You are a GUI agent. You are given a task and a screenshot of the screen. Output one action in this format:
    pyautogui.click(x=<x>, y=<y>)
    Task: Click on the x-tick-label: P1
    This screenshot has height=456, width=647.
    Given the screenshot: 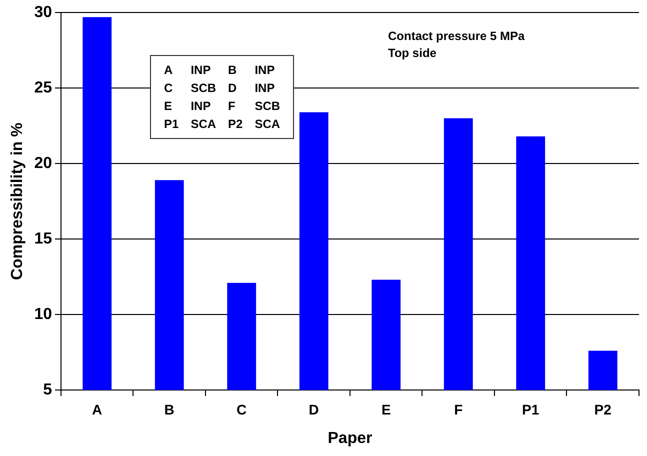 What is the action you would take?
    pyautogui.click(x=531, y=409)
    